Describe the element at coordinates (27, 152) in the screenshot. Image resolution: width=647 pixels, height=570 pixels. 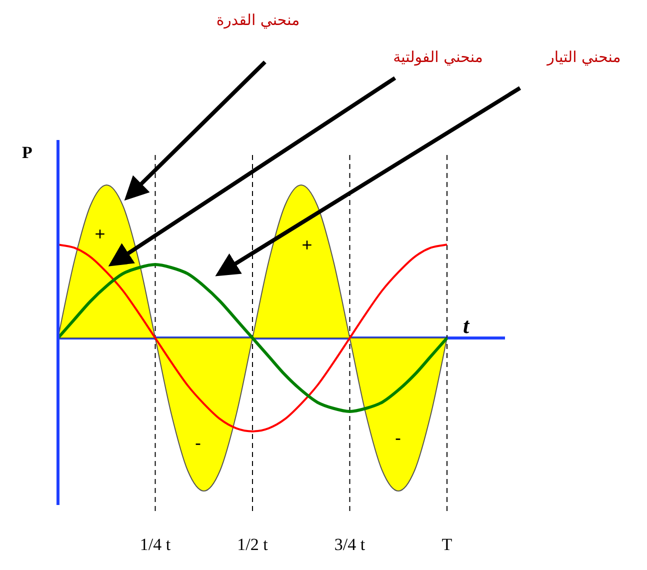
I see `y-axis-title: P` at that location.